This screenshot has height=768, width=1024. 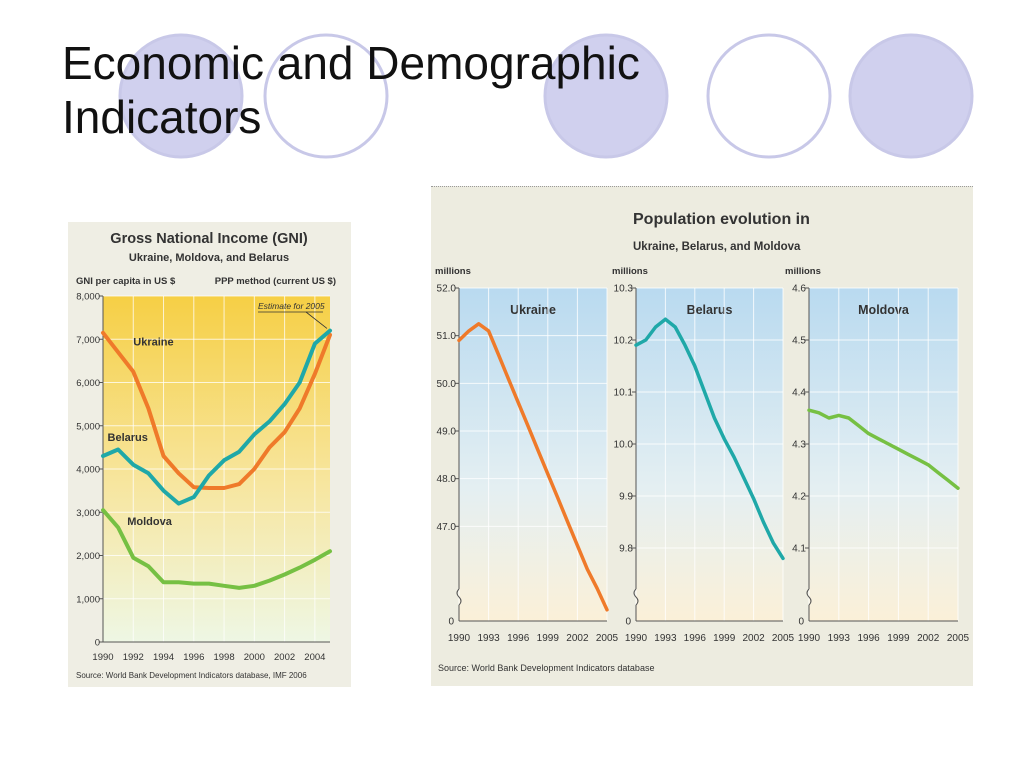 What do you see at coordinates (133, 657) in the screenshot?
I see `gni-x-tick-label-1992: 1992` at bounding box center [133, 657].